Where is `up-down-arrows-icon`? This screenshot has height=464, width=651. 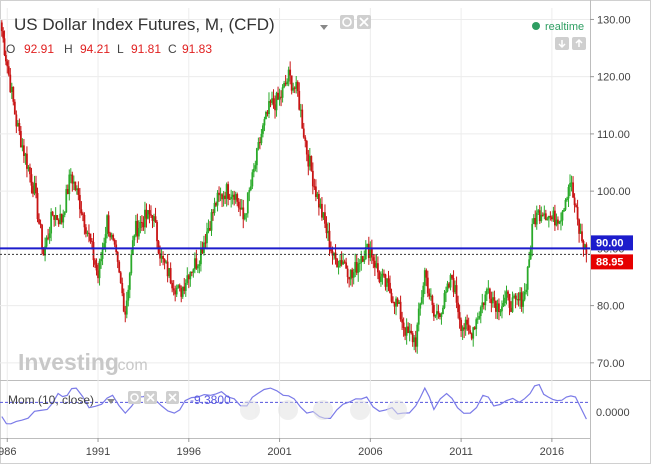 up-down-arrows-icon is located at coordinates (570, 43).